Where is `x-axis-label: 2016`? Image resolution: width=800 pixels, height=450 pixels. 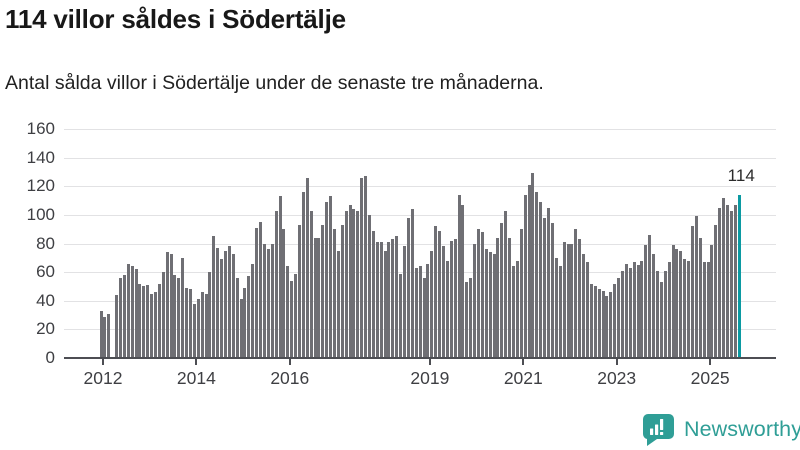
x-axis-label: 2016 is located at coordinates (290, 378).